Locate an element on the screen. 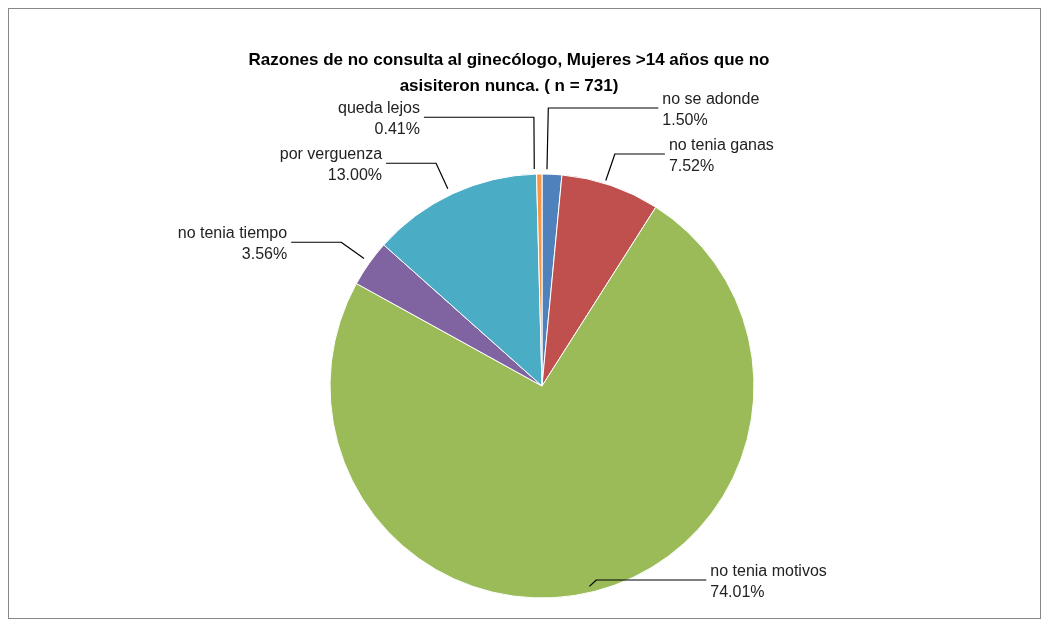  data-label: 1.50% is located at coordinates (685, 119).